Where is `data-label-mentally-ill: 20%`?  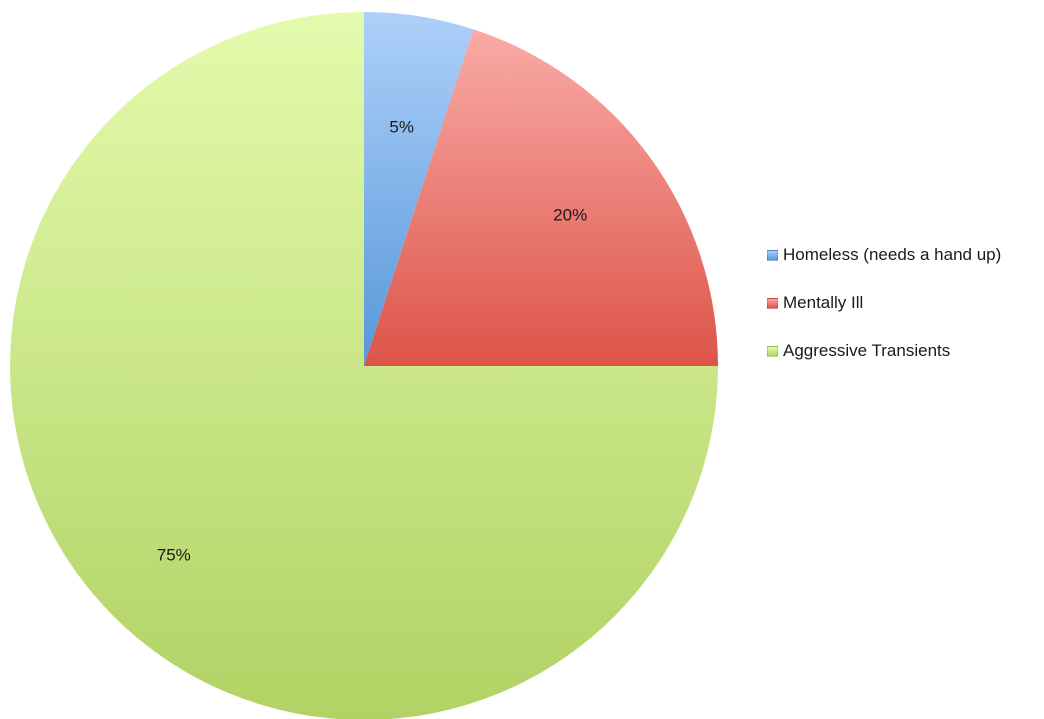
data-label-mentally-ill: 20% is located at coordinates (570, 215).